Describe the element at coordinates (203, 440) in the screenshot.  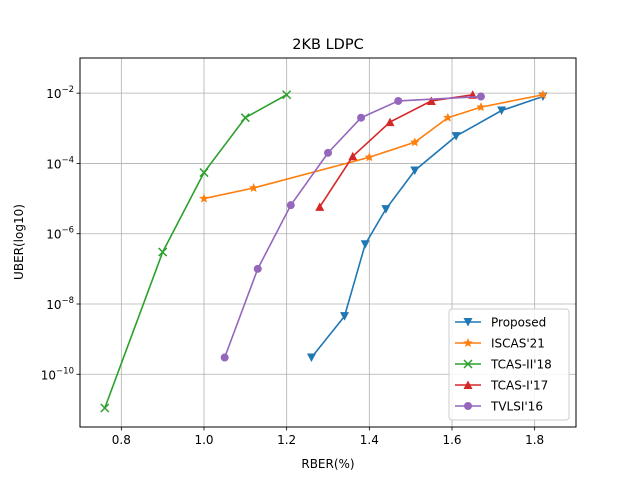
I see `x-tick-label: 1.0` at that location.